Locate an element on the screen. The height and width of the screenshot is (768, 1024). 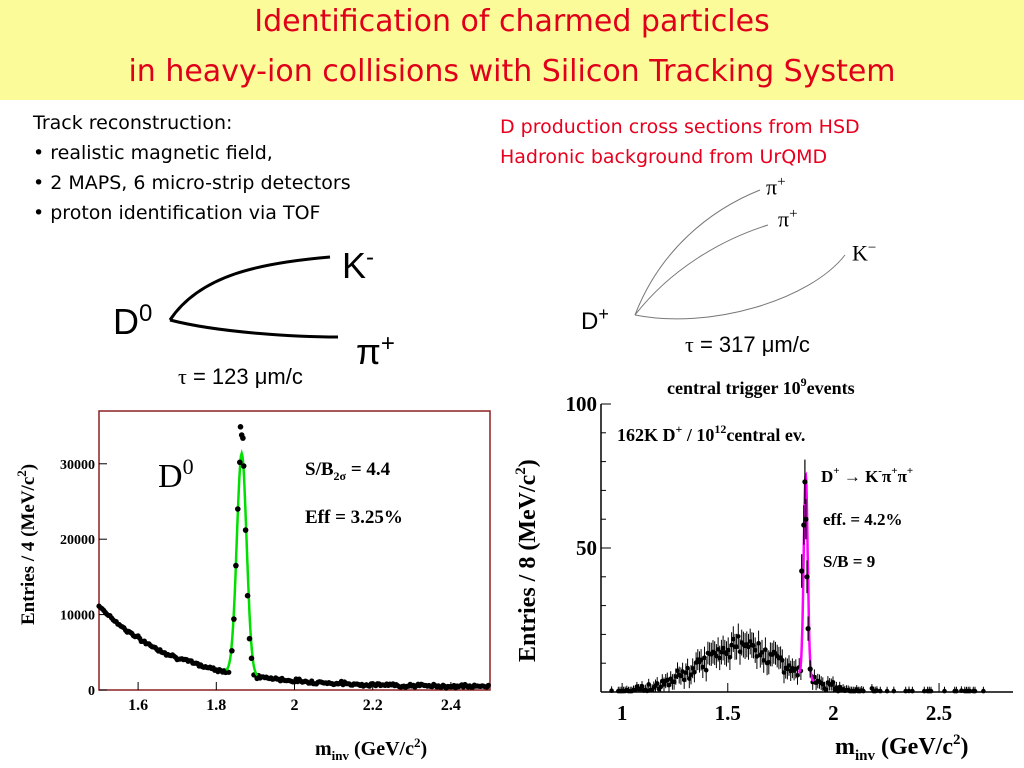
dplus-lifetime: τ = 317 μm/c is located at coordinates (747, 345).